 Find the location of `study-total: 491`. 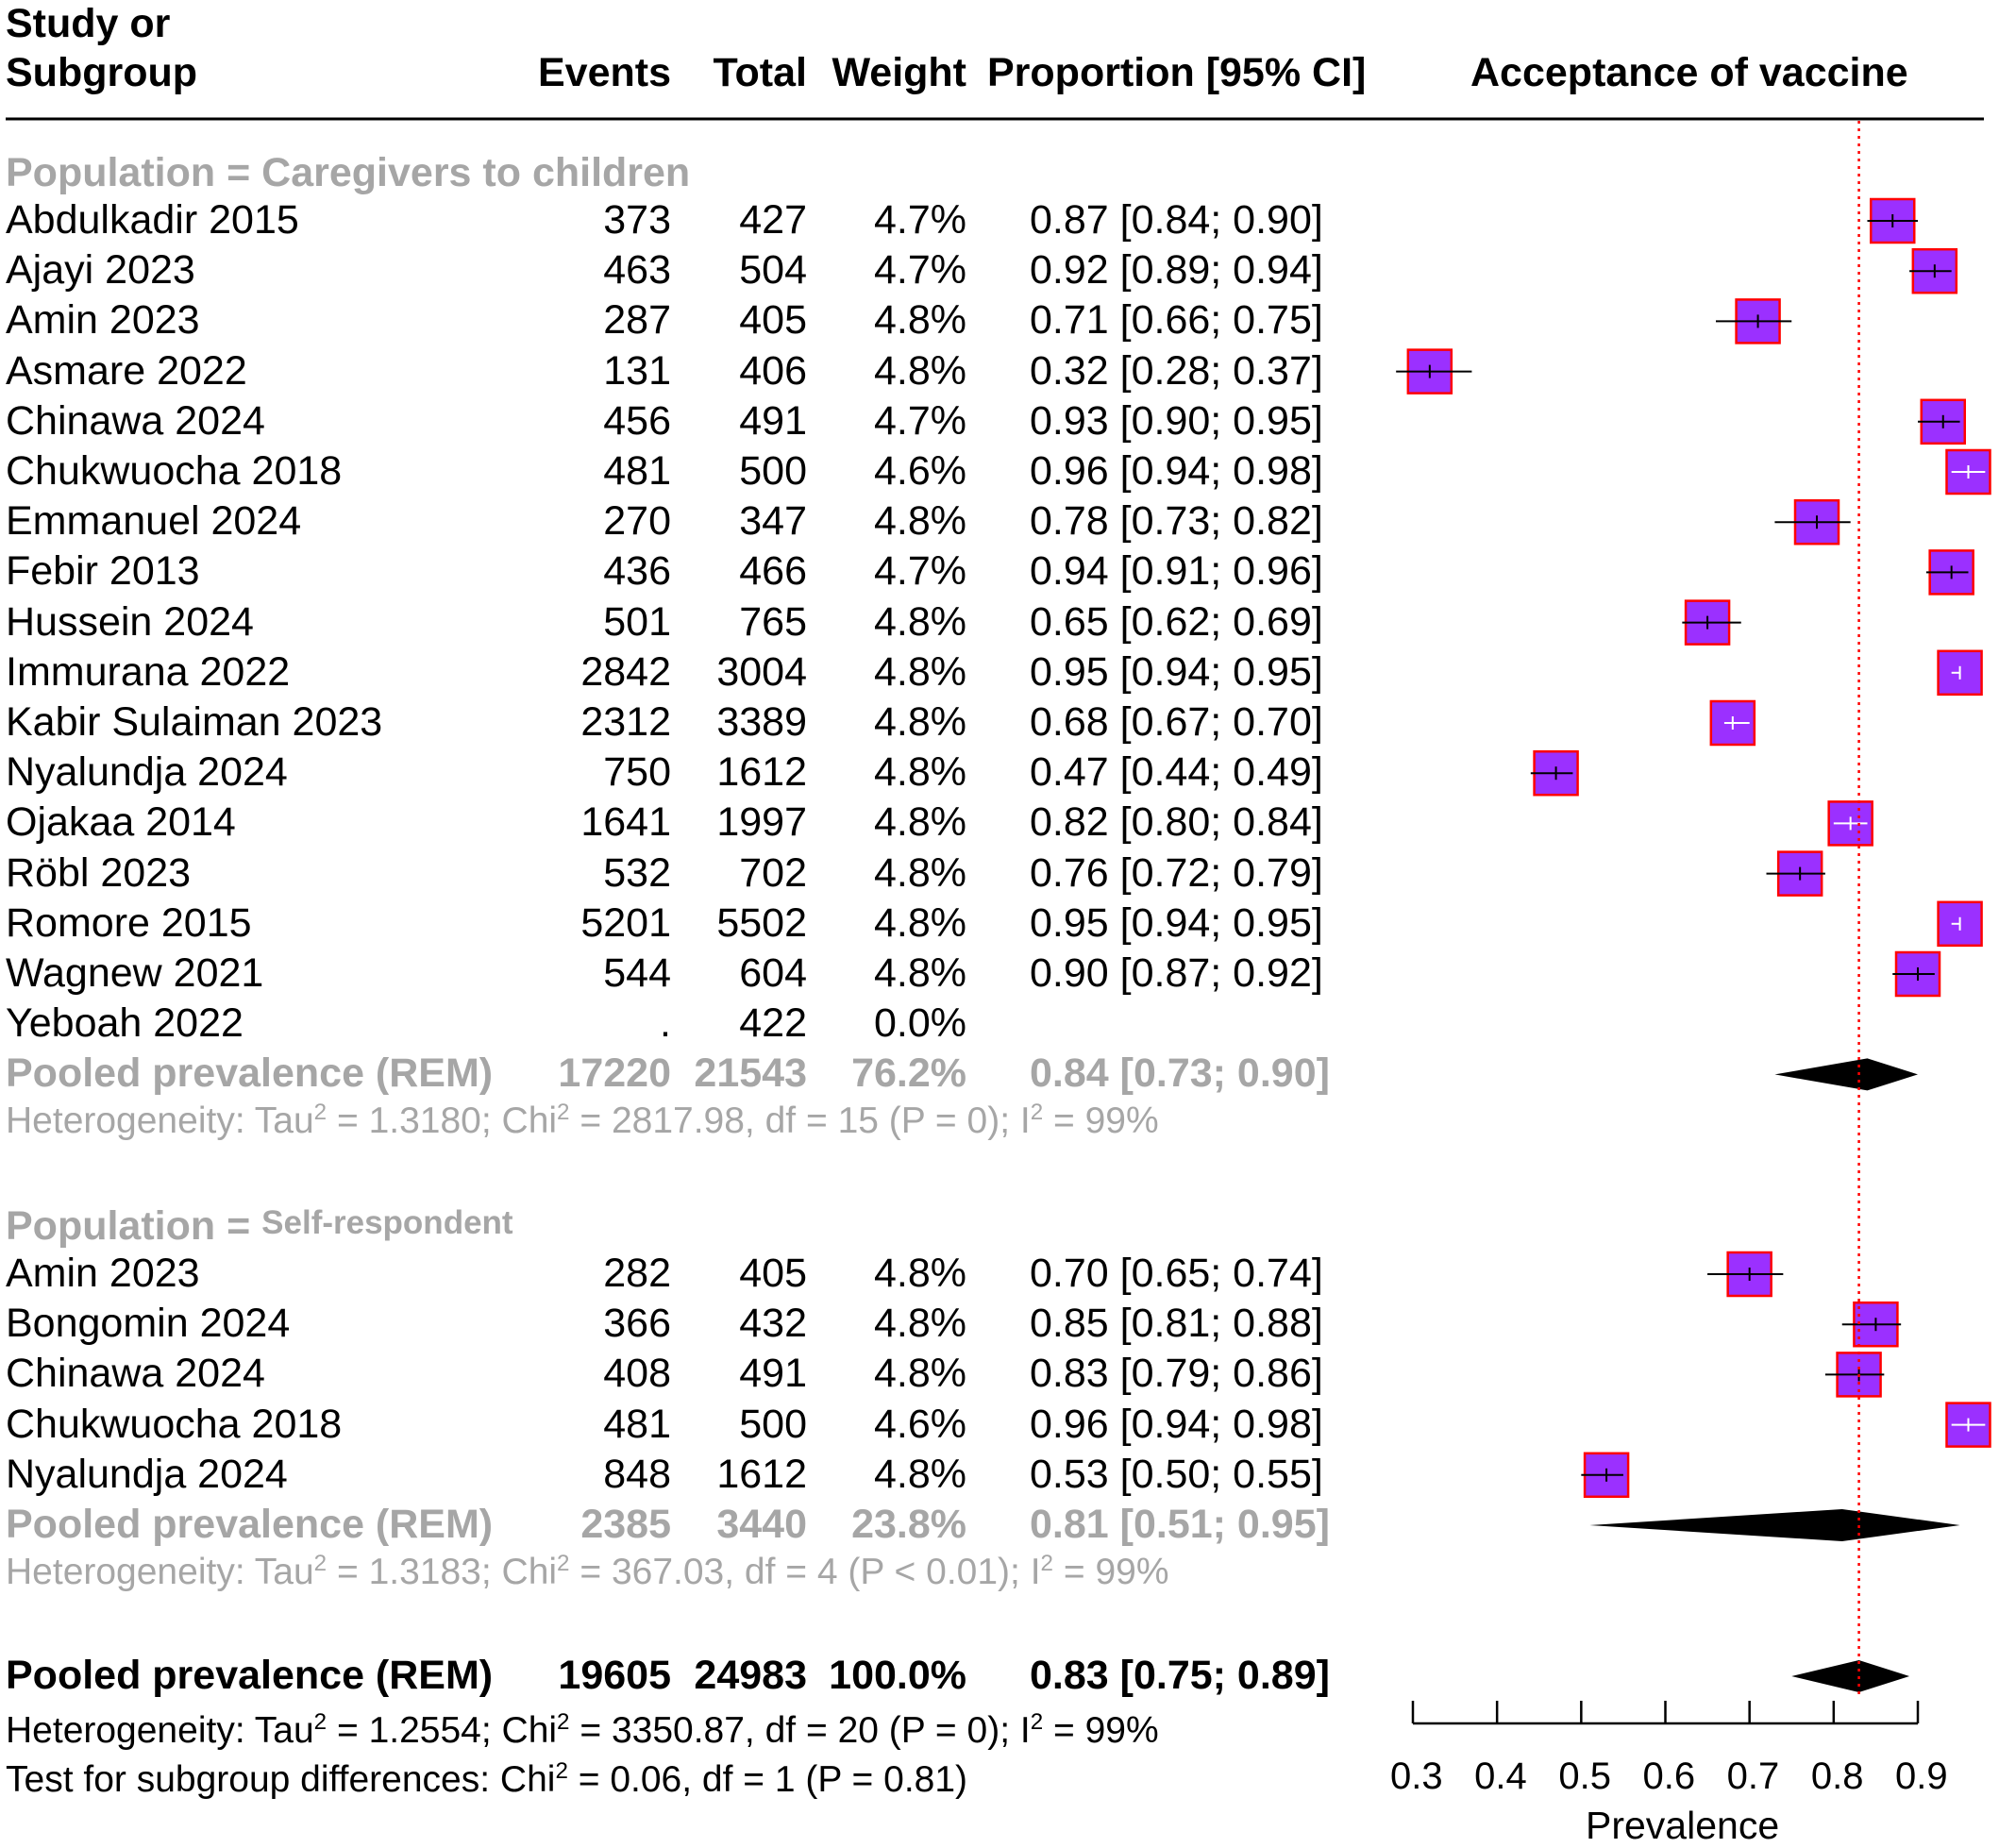

study-total: 491 is located at coordinates (773, 1374).